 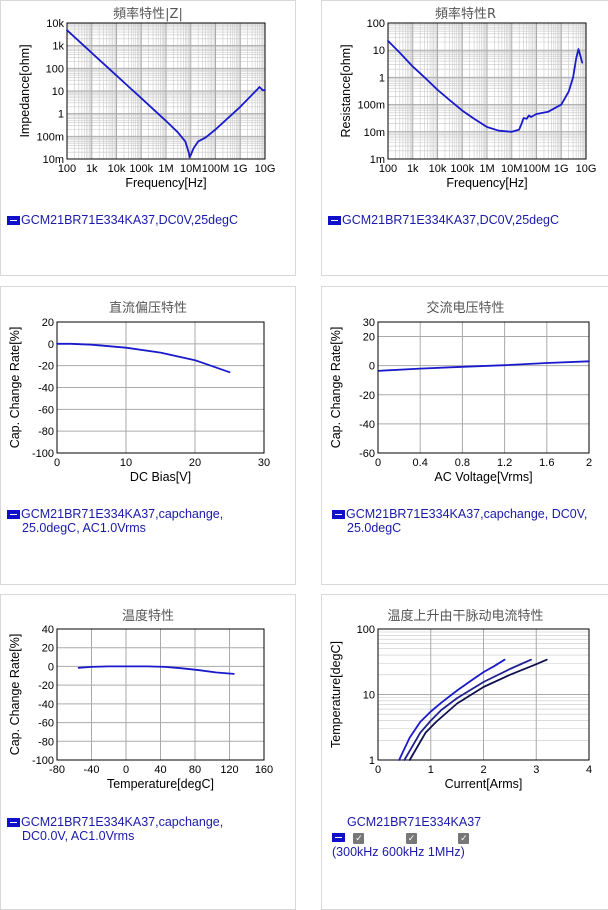 What do you see at coordinates (336, 694) in the screenshot?
I see `y-axis-label: Temperature[degC]` at bounding box center [336, 694].